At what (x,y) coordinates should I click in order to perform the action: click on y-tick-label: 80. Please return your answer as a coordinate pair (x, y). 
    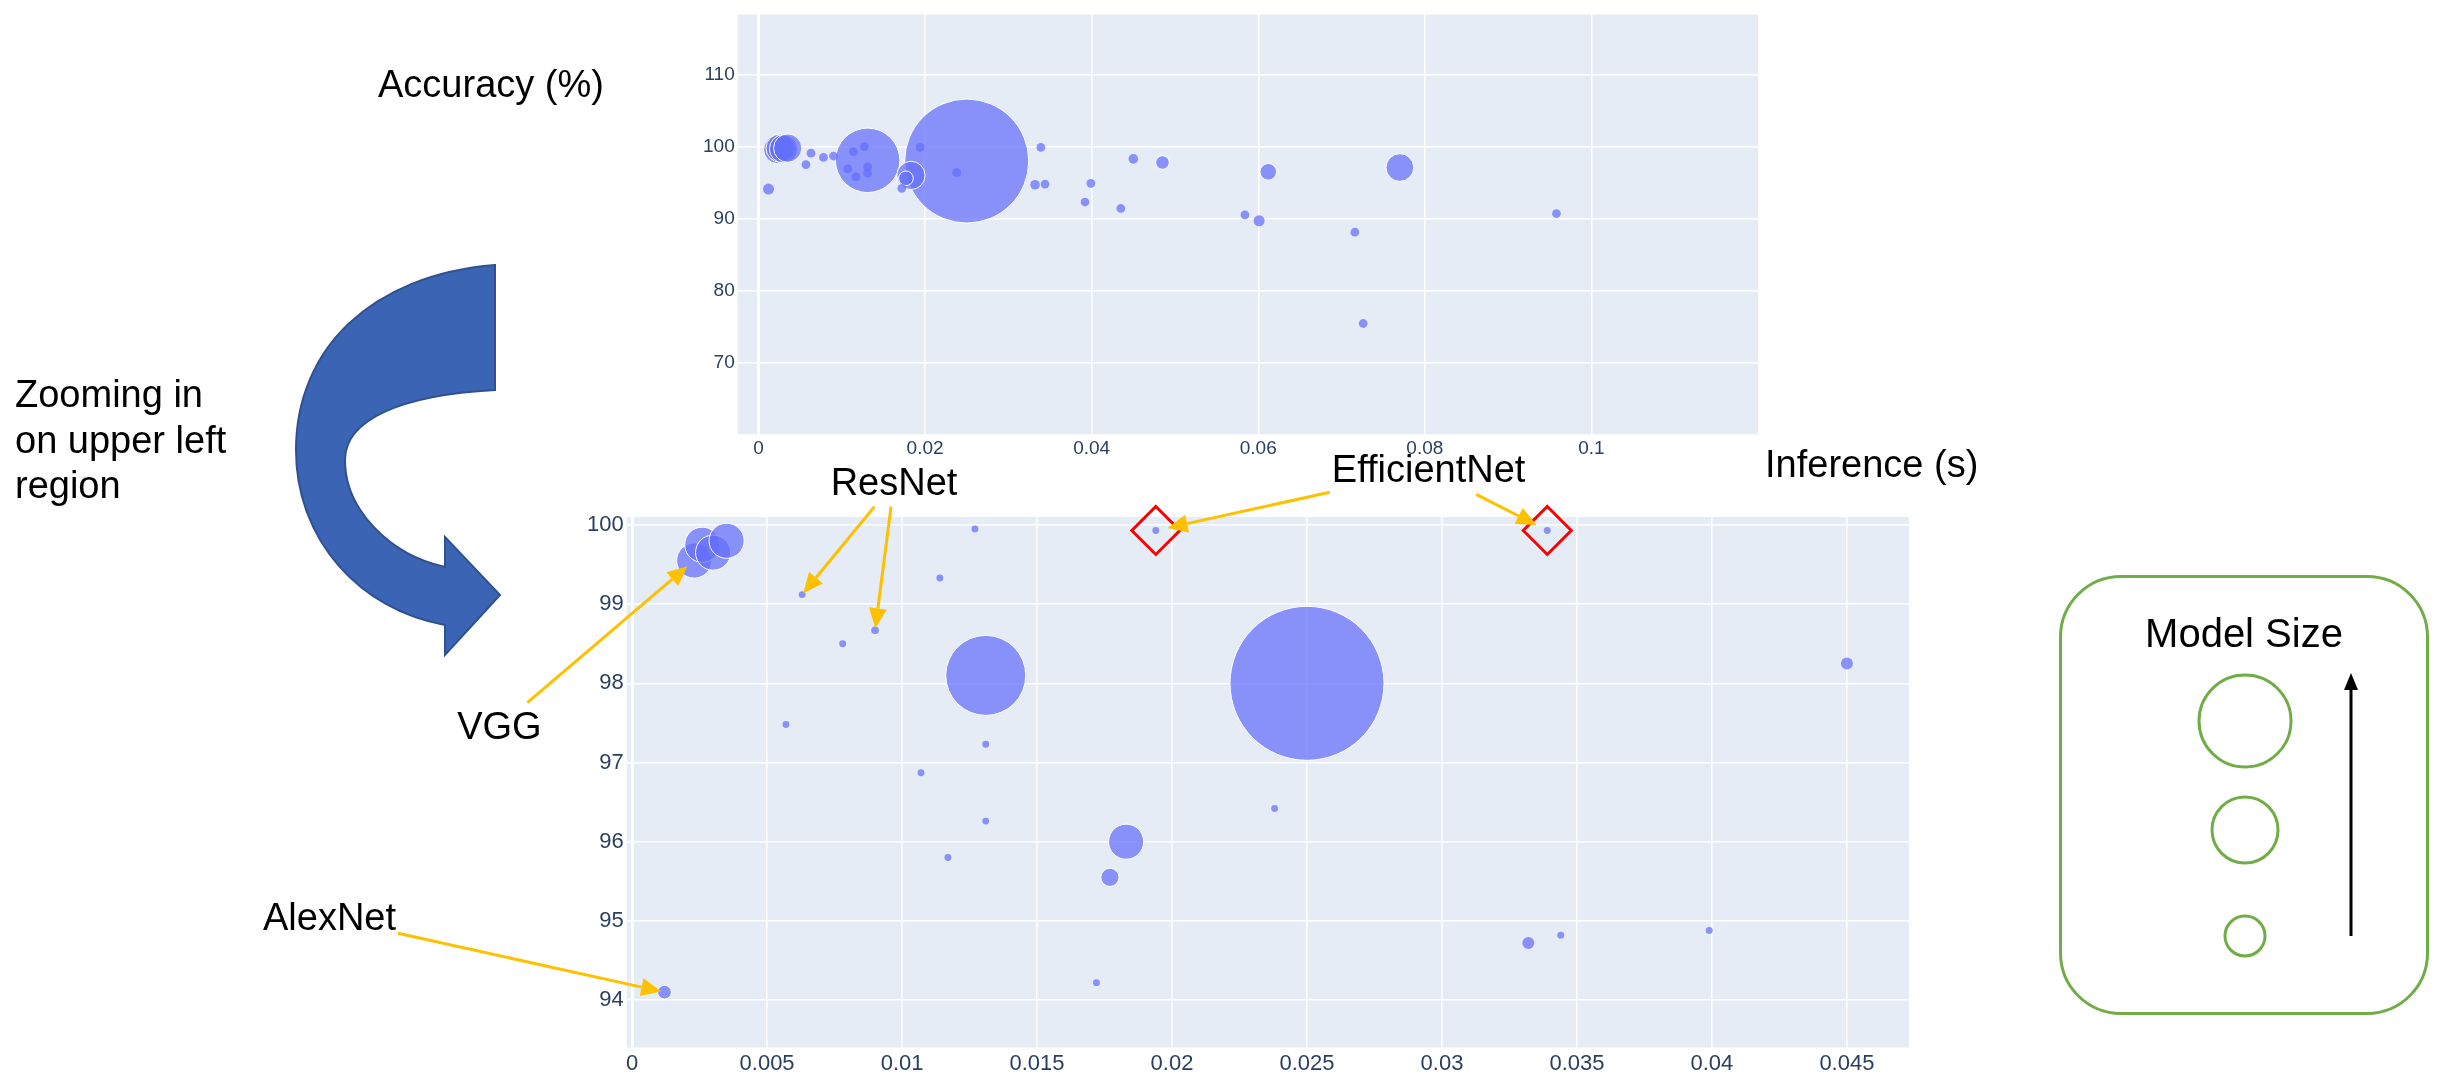
    Looking at the image, I should click on (724, 289).